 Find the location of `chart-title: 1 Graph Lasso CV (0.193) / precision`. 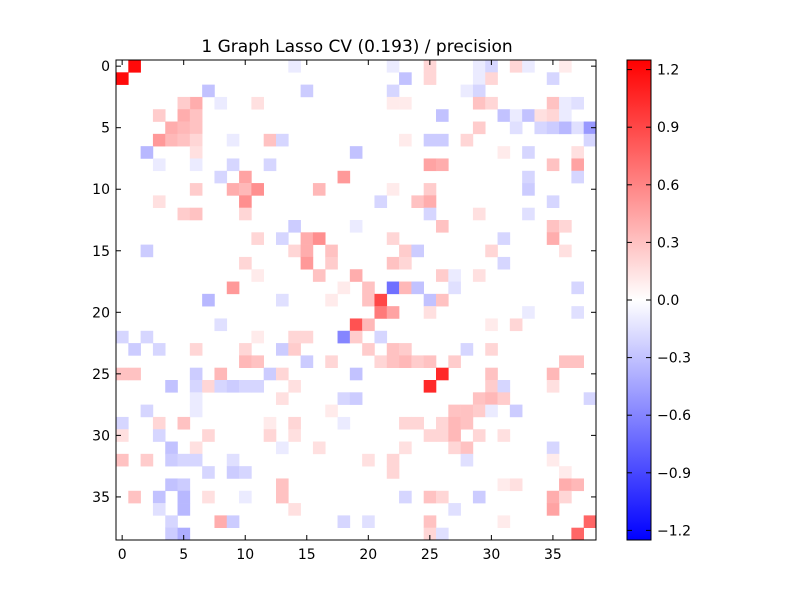

chart-title: 1 Graph Lasso CV (0.193) / precision is located at coordinates (356, 47).